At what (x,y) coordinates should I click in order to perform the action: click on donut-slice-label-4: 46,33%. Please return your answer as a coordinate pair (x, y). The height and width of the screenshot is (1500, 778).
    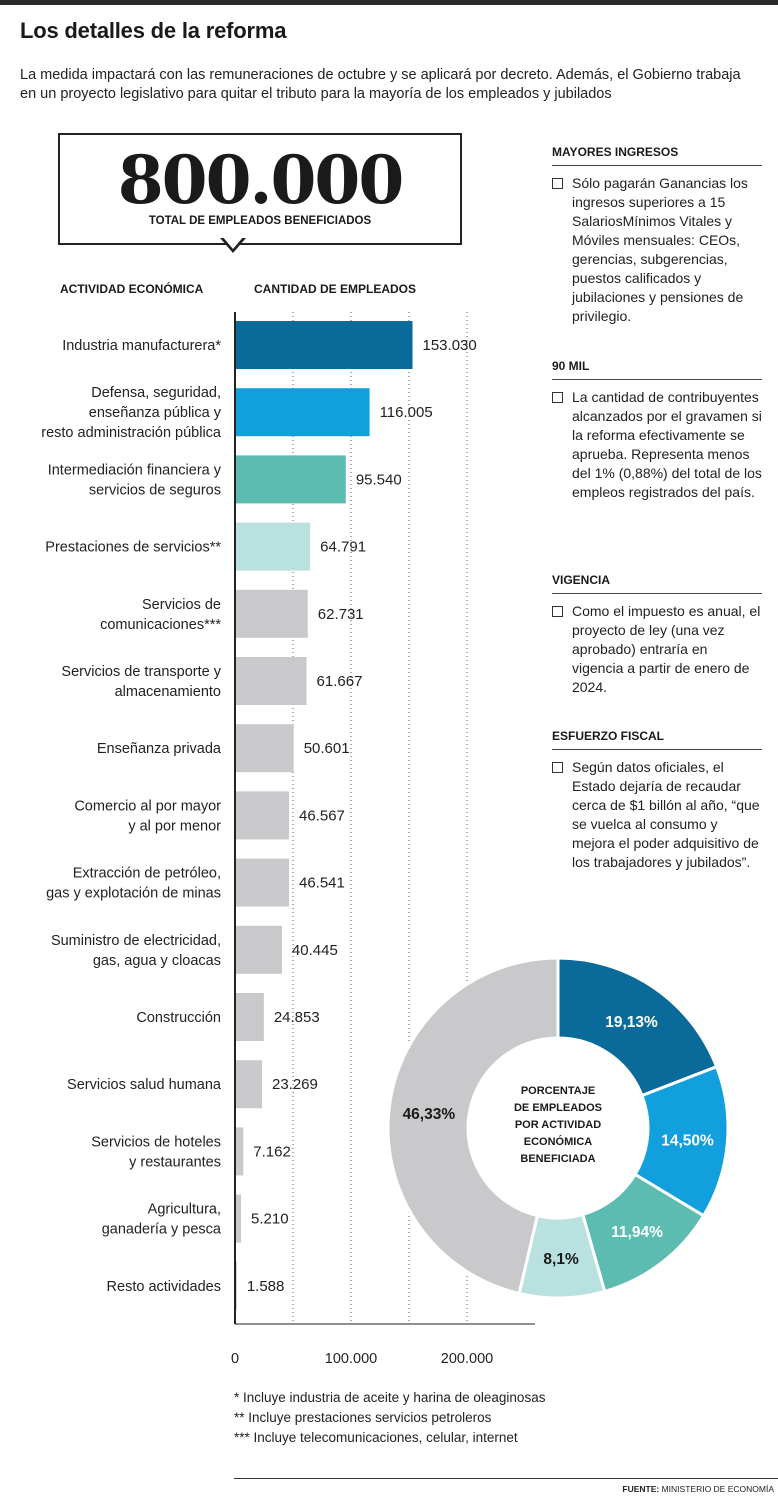
    Looking at the image, I should click on (429, 1114).